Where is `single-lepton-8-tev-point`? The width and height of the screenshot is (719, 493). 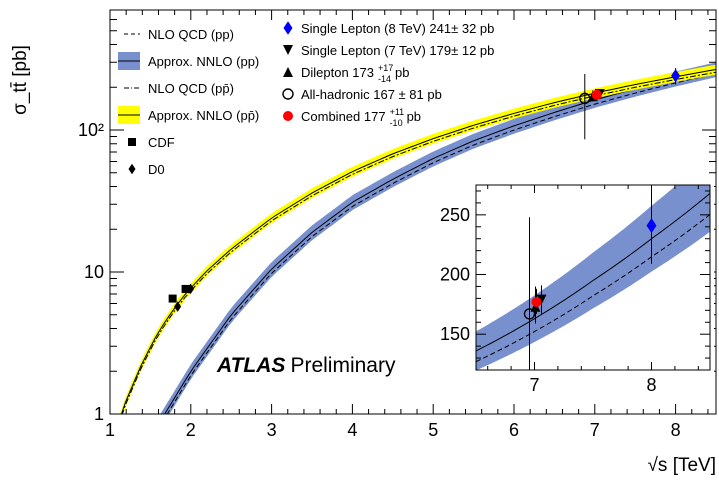
single-lepton-8-tev-point is located at coordinates (676, 76).